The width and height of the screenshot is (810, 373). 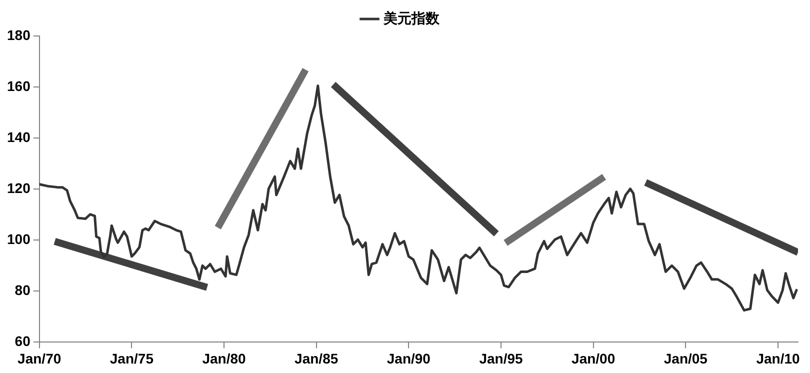 I want to click on y-tick-label: 140, so click(x=19, y=136).